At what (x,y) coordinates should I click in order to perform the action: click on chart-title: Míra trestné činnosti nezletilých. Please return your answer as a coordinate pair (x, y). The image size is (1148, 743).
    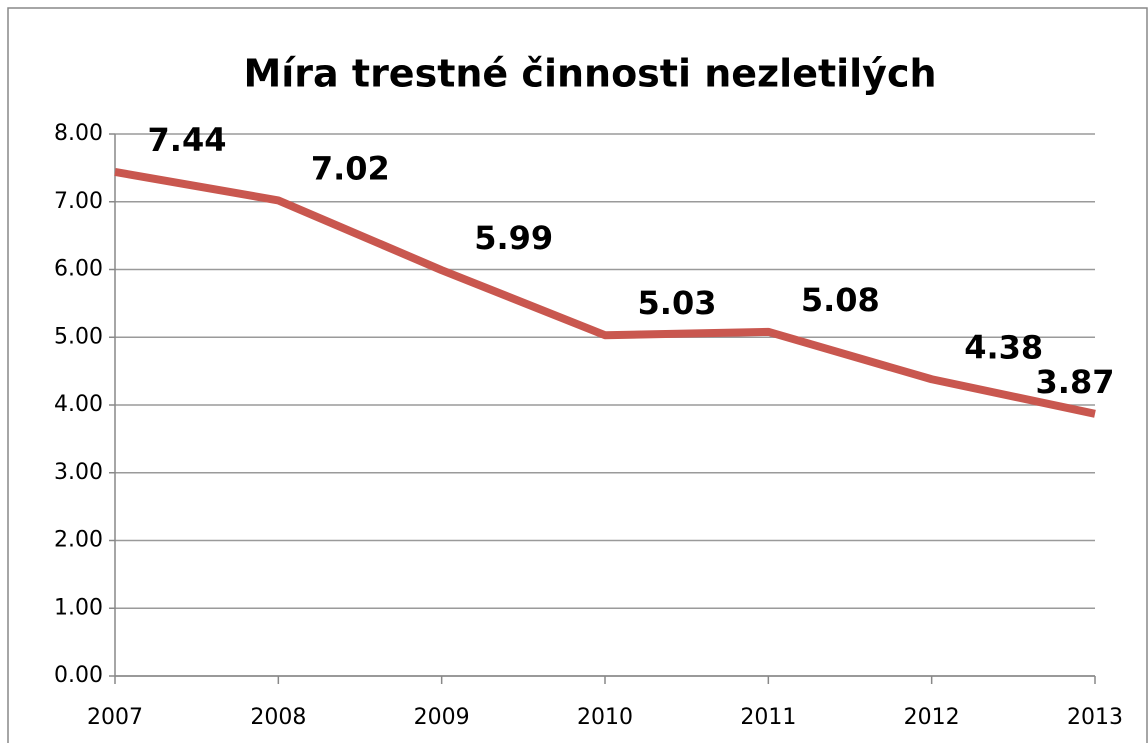
    Looking at the image, I should click on (589, 74).